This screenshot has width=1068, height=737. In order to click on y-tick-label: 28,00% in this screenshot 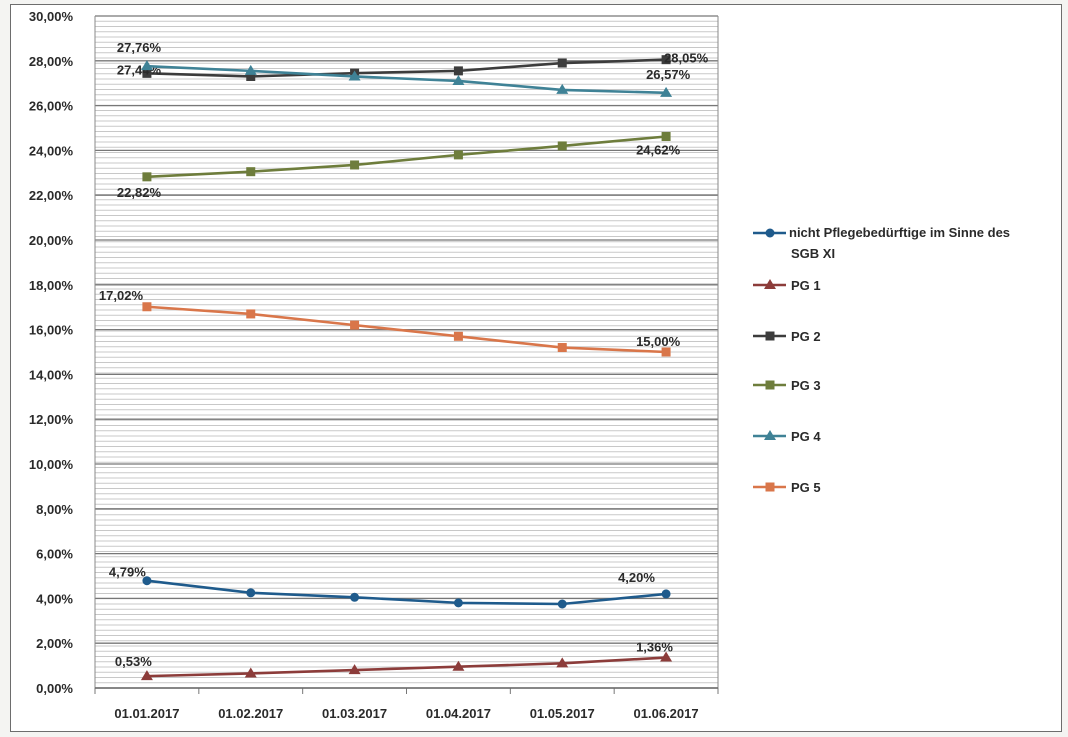, I will do `click(51, 61)`.